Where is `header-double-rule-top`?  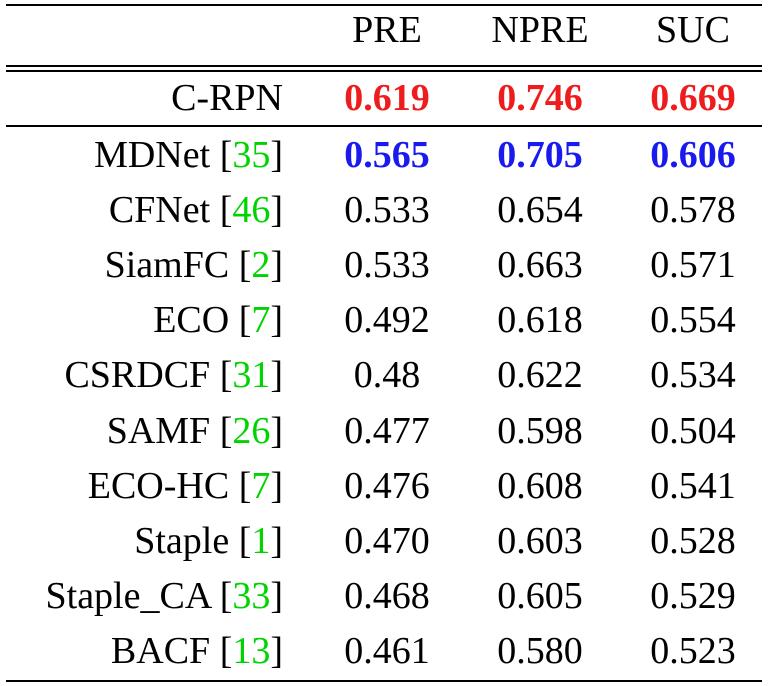 header-double-rule-top is located at coordinates (384, 66).